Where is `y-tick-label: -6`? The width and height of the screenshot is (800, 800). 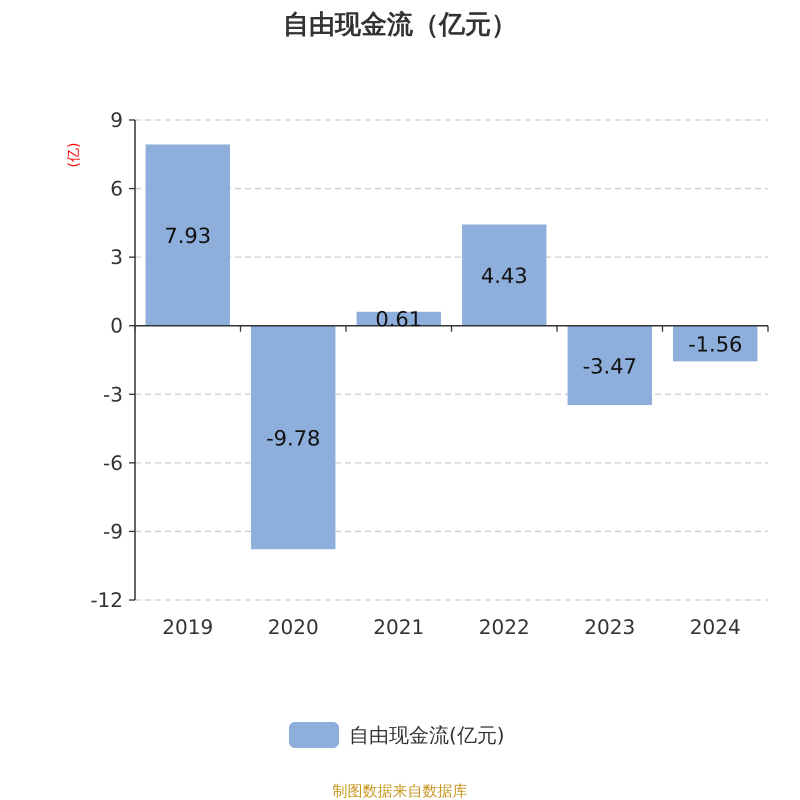 y-tick-label: -6 is located at coordinates (113, 462).